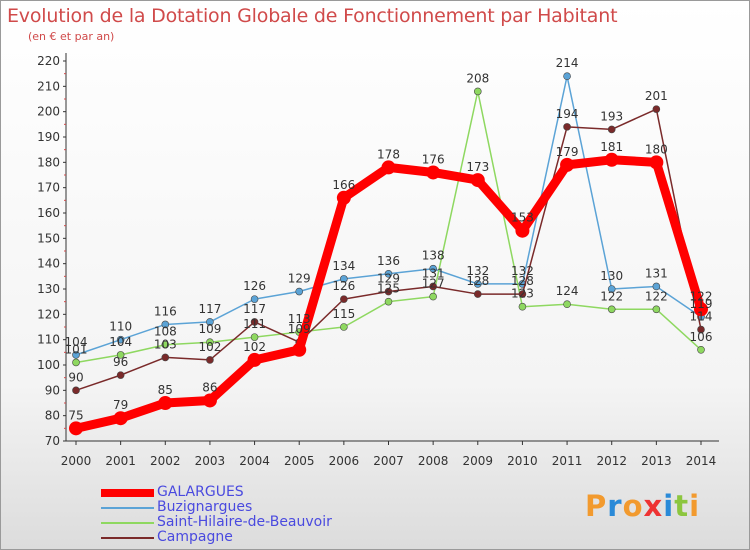  What do you see at coordinates (48, 137) in the screenshot?
I see `y-tick-label: 190` at bounding box center [48, 137].